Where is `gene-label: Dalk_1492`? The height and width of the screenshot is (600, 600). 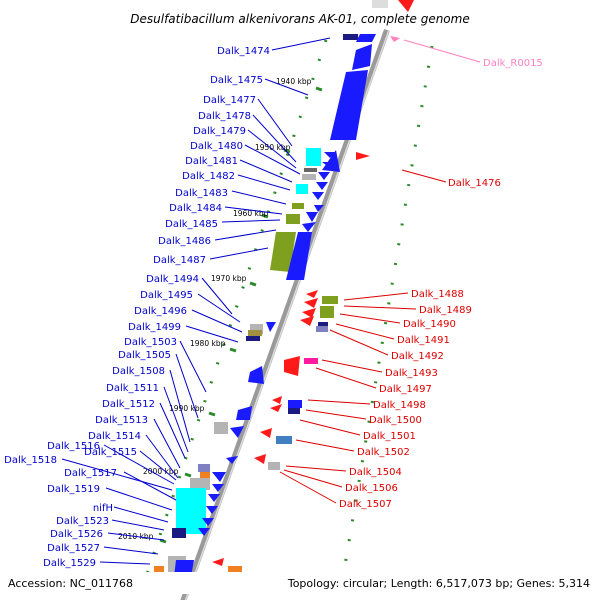 gene-label: Dalk_1492 is located at coordinates (417, 356).